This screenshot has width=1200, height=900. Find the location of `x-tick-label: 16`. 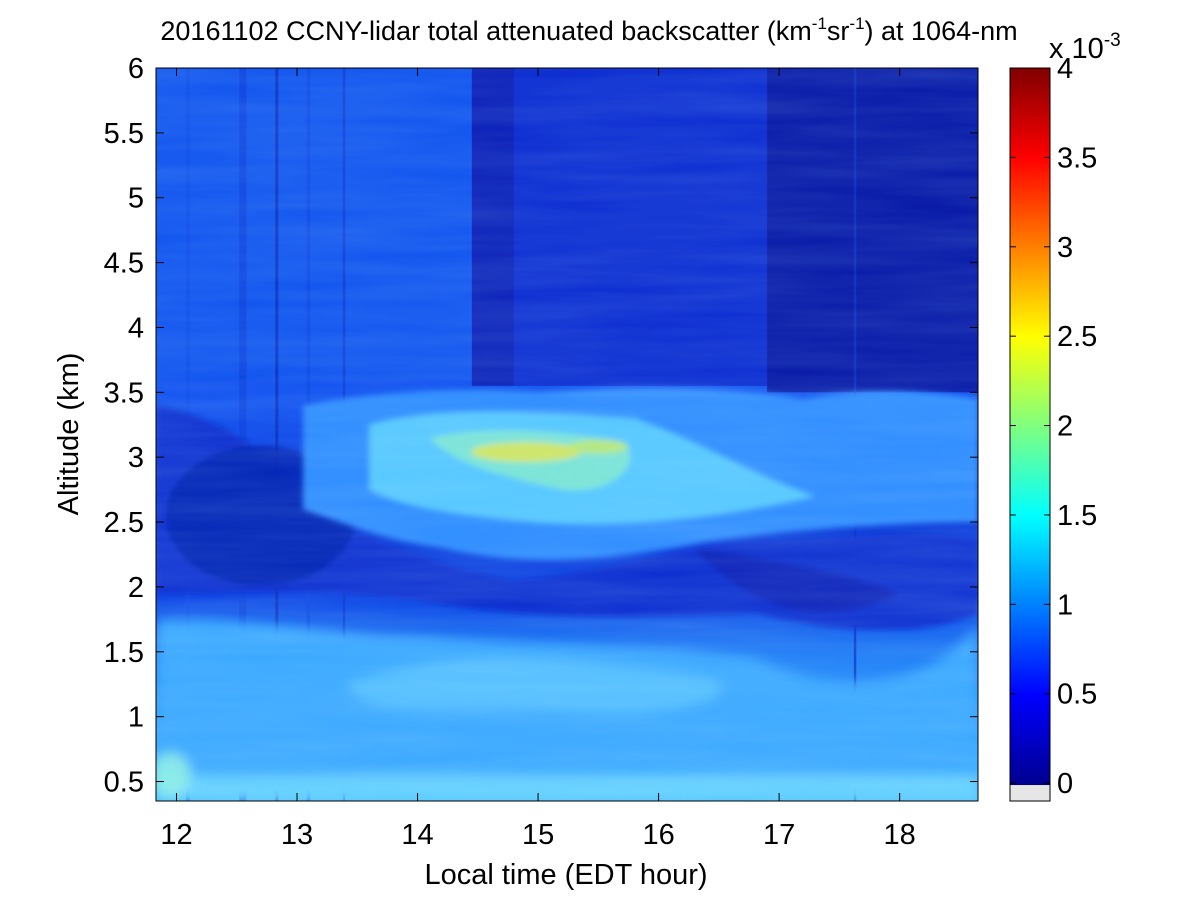

x-tick-label: 16 is located at coordinates (658, 835).